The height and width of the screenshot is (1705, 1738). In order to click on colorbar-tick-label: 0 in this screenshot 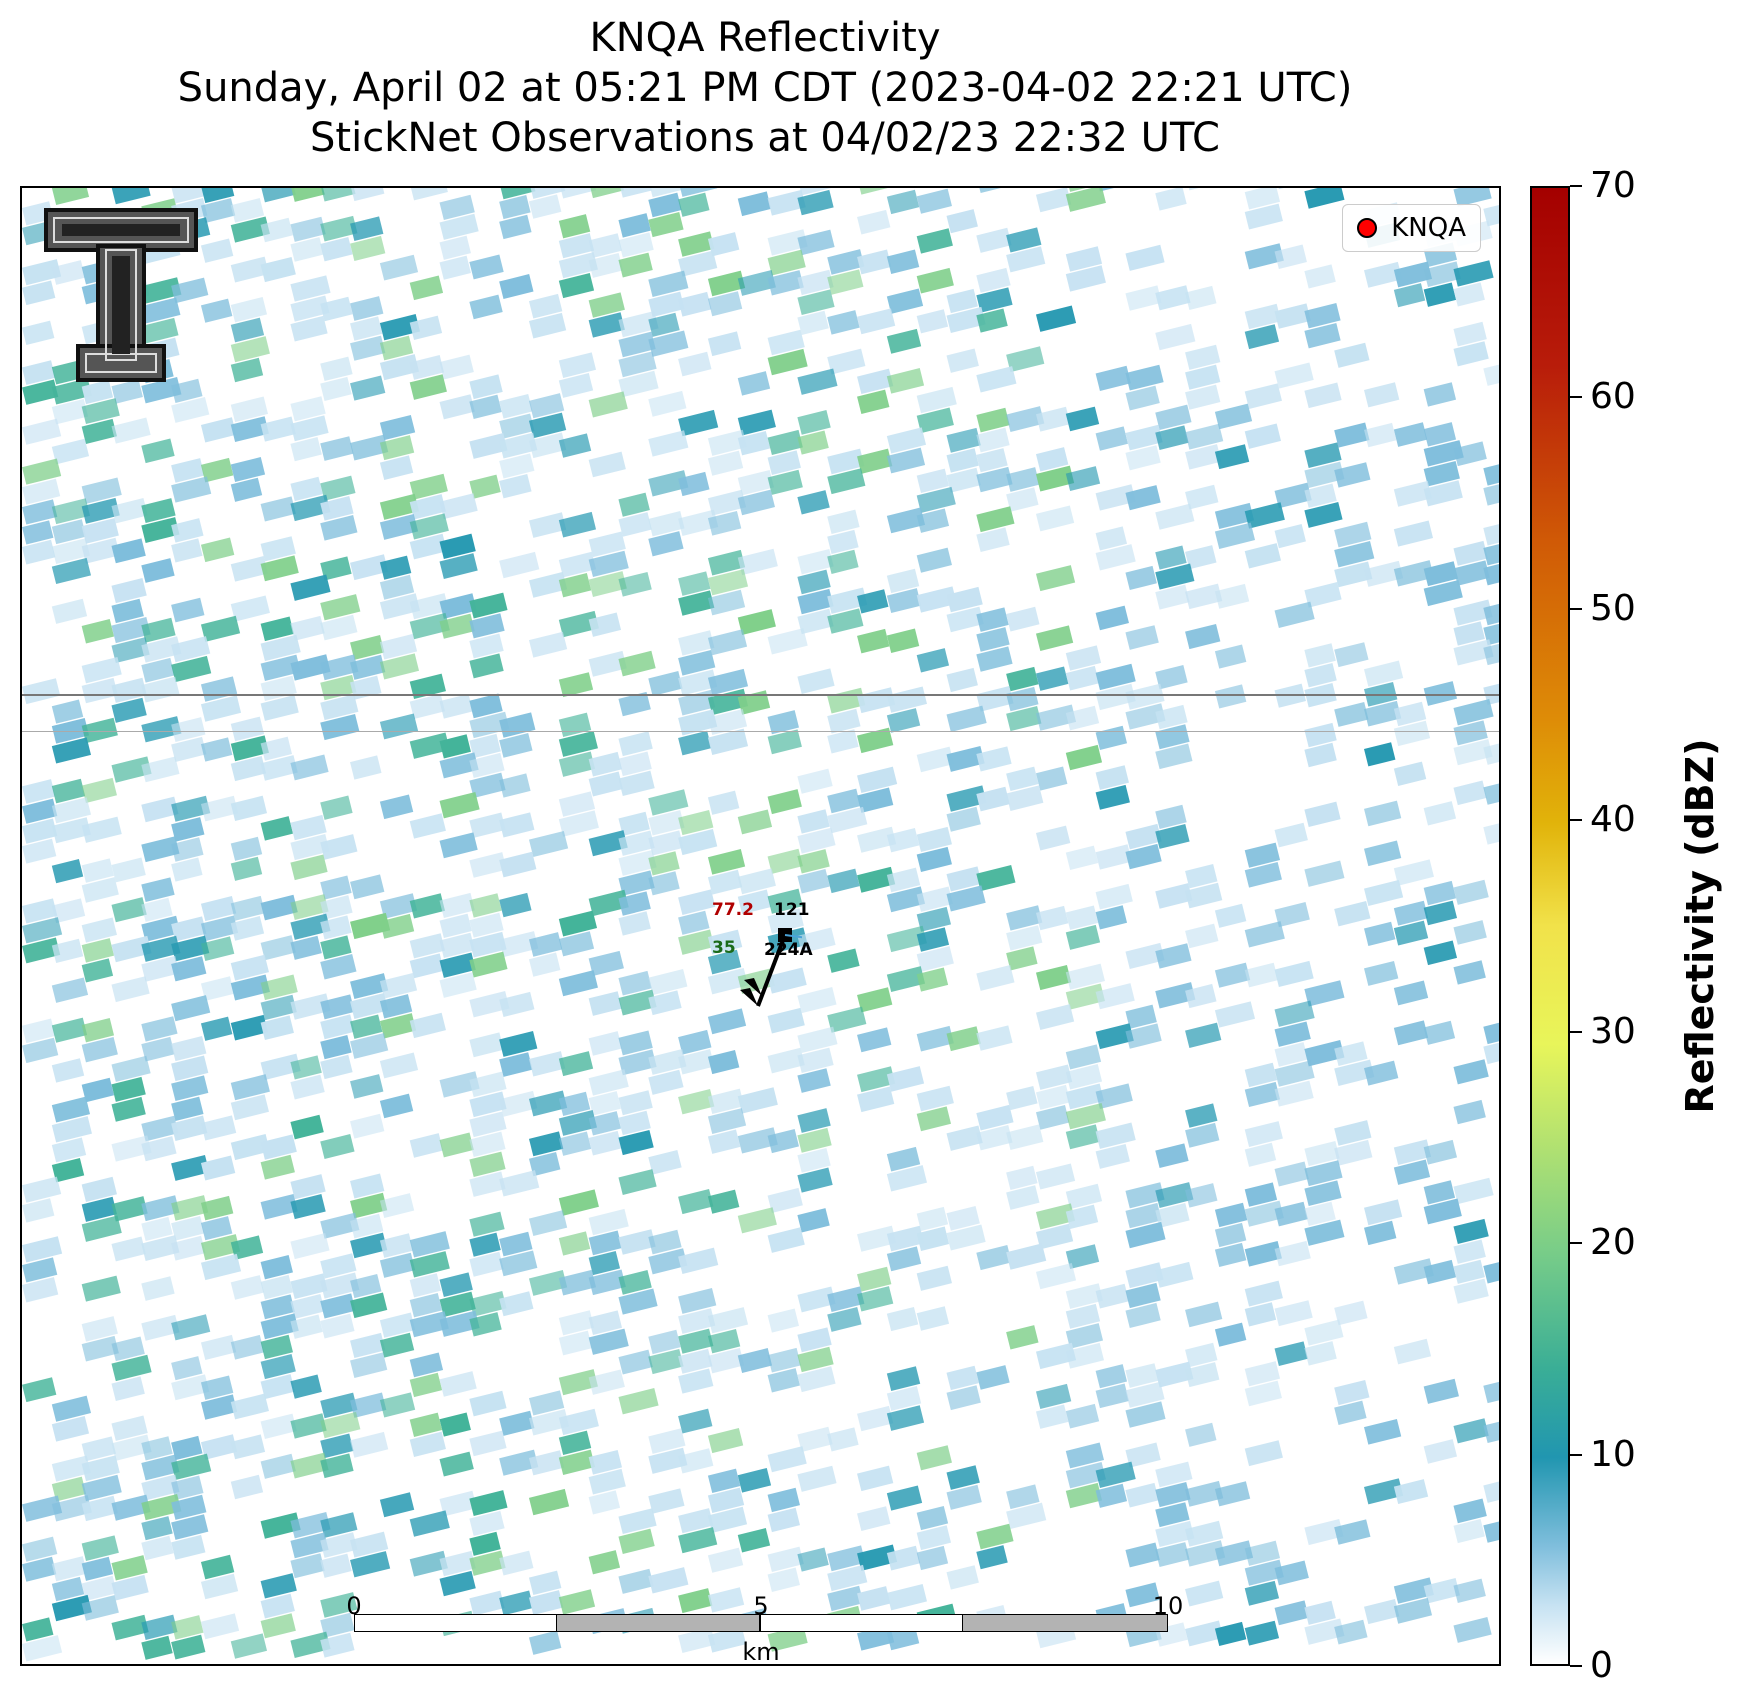, I will do `click(1601, 1665)`.